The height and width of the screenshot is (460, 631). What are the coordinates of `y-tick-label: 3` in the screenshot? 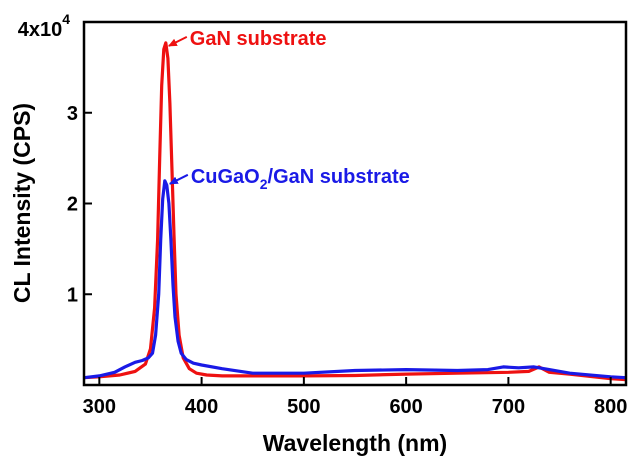 It's located at (72, 114).